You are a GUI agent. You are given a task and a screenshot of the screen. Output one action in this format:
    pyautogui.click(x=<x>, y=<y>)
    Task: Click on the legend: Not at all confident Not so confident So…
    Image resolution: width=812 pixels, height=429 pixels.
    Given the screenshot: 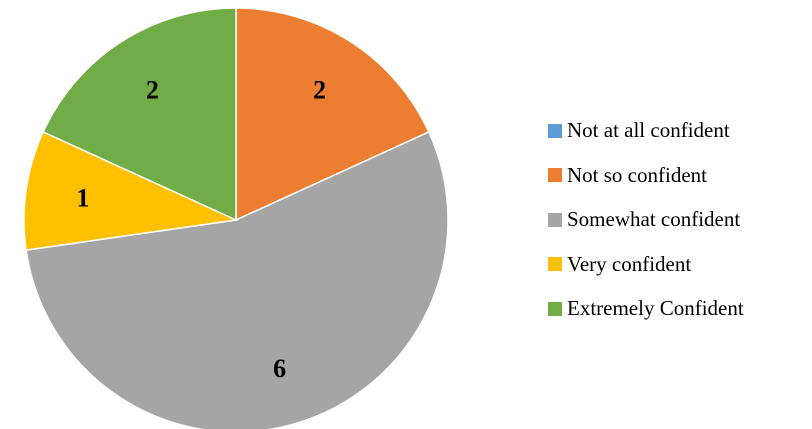 What is the action you would take?
    pyautogui.click(x=646, y=227)
    